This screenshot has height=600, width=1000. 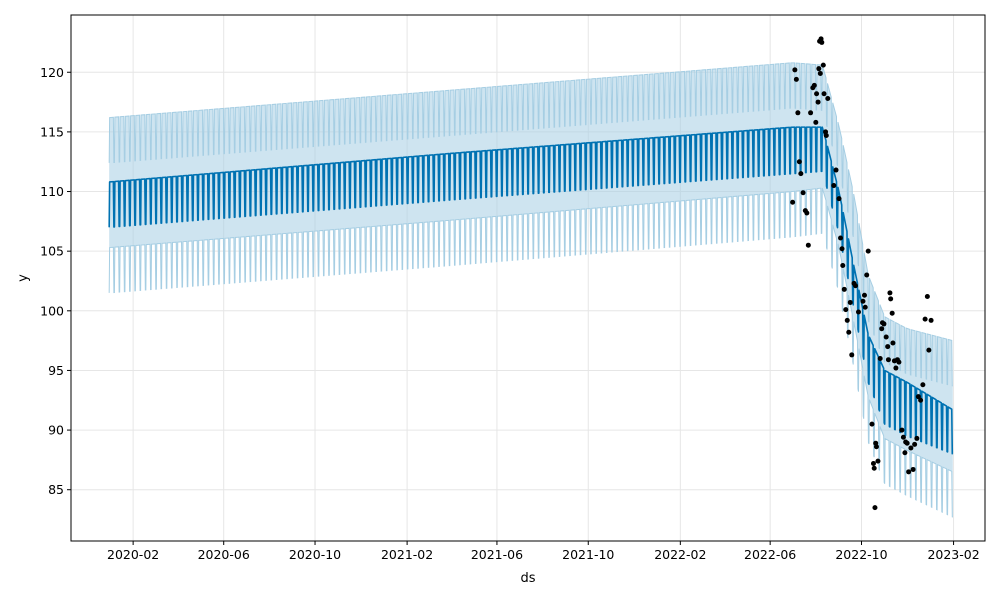 What do you see at coordinates (56, 430) in the screenshot?
I see `y-tick-label: 90` at bounding box center [56, 430].